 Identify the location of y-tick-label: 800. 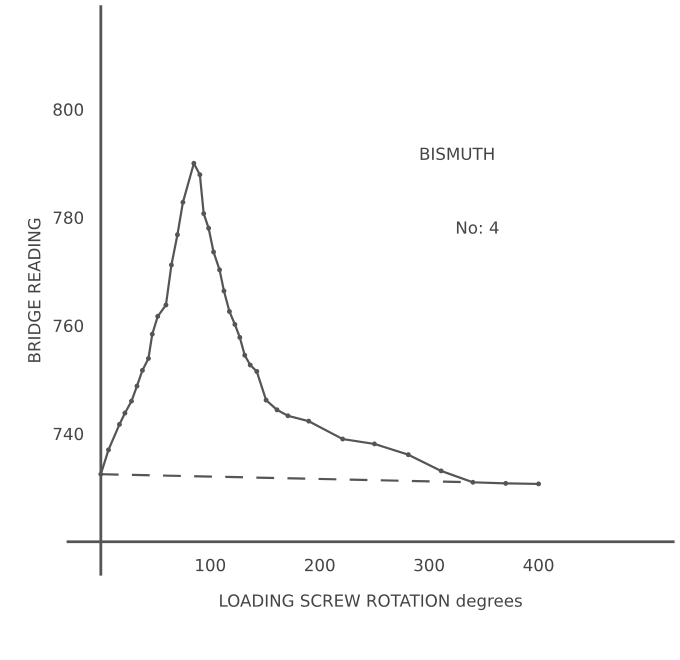
(68, 109).